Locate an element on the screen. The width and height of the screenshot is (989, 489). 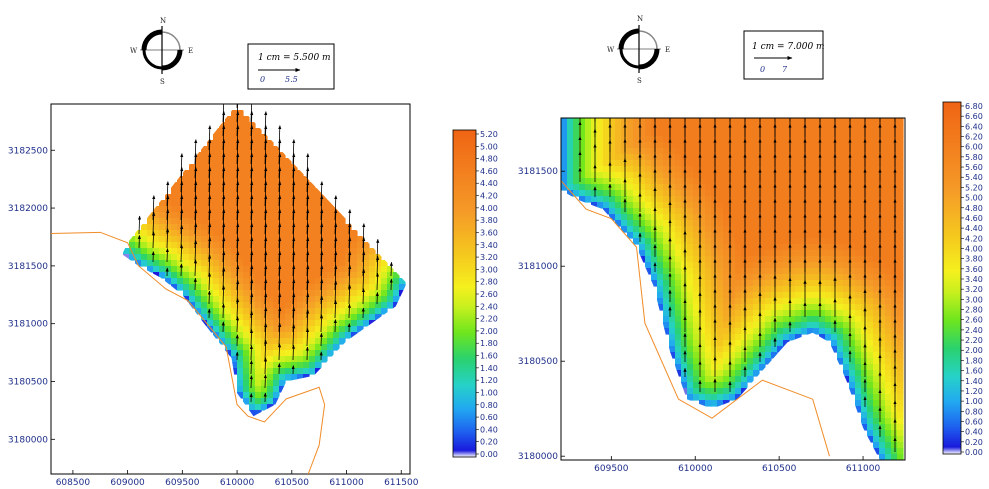
x-tick-label: 609000 is located at coordinates (127, 483).